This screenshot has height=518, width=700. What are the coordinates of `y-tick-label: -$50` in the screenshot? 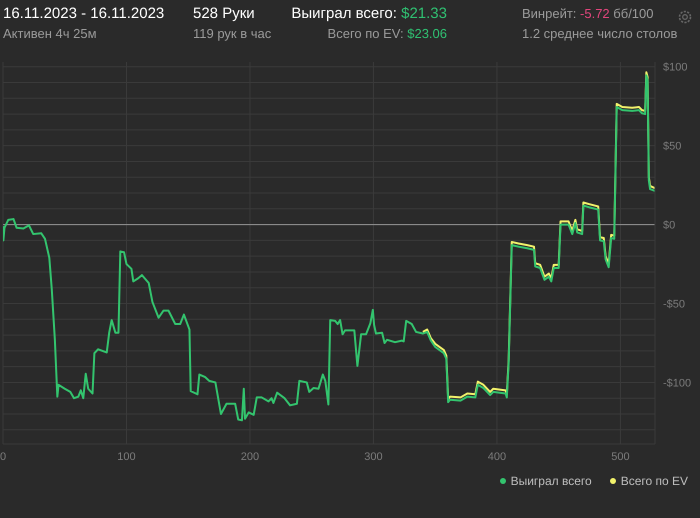 It's located at (674, 304).